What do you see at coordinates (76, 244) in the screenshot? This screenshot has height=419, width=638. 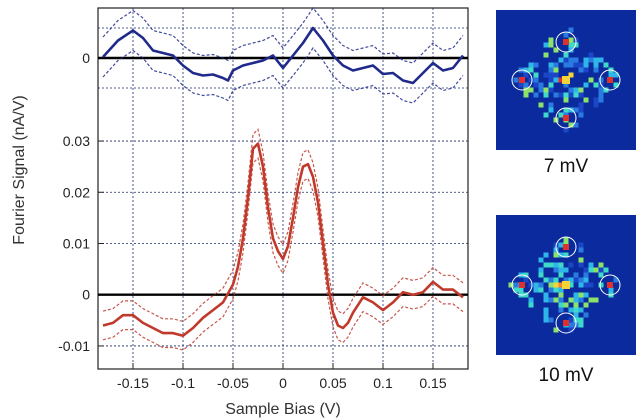 I see `y-tick-label: 0.01` at bounding box center [76, 244].